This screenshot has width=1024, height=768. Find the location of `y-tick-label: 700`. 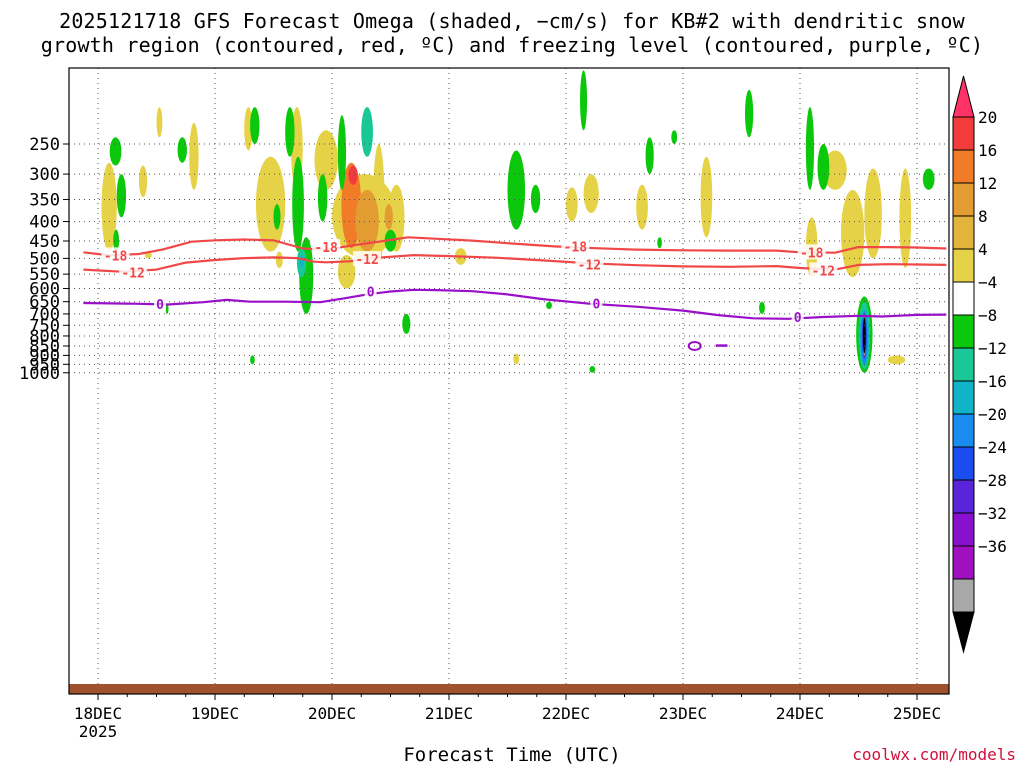

y-tick-label: 700 is located at coordinates (44, 315).